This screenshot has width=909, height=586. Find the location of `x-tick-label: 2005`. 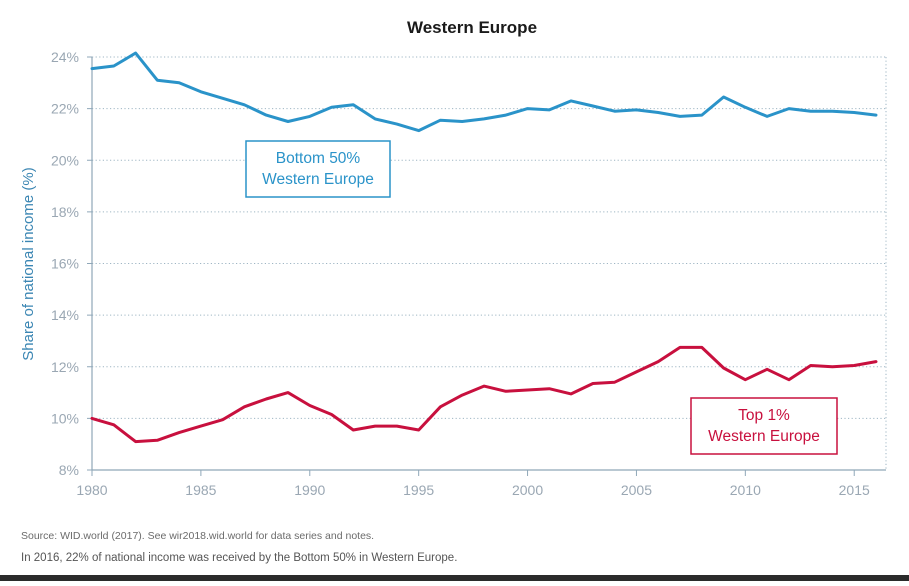

x-tick-label: 2005 is located at coordinates (636, 490).